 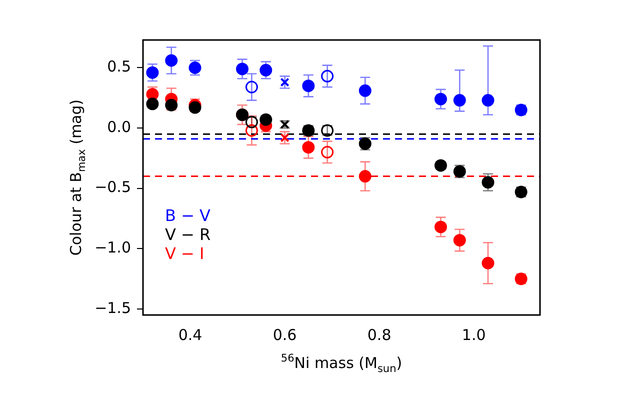 I want to click on text: V − I, so click(x=184, y=254).